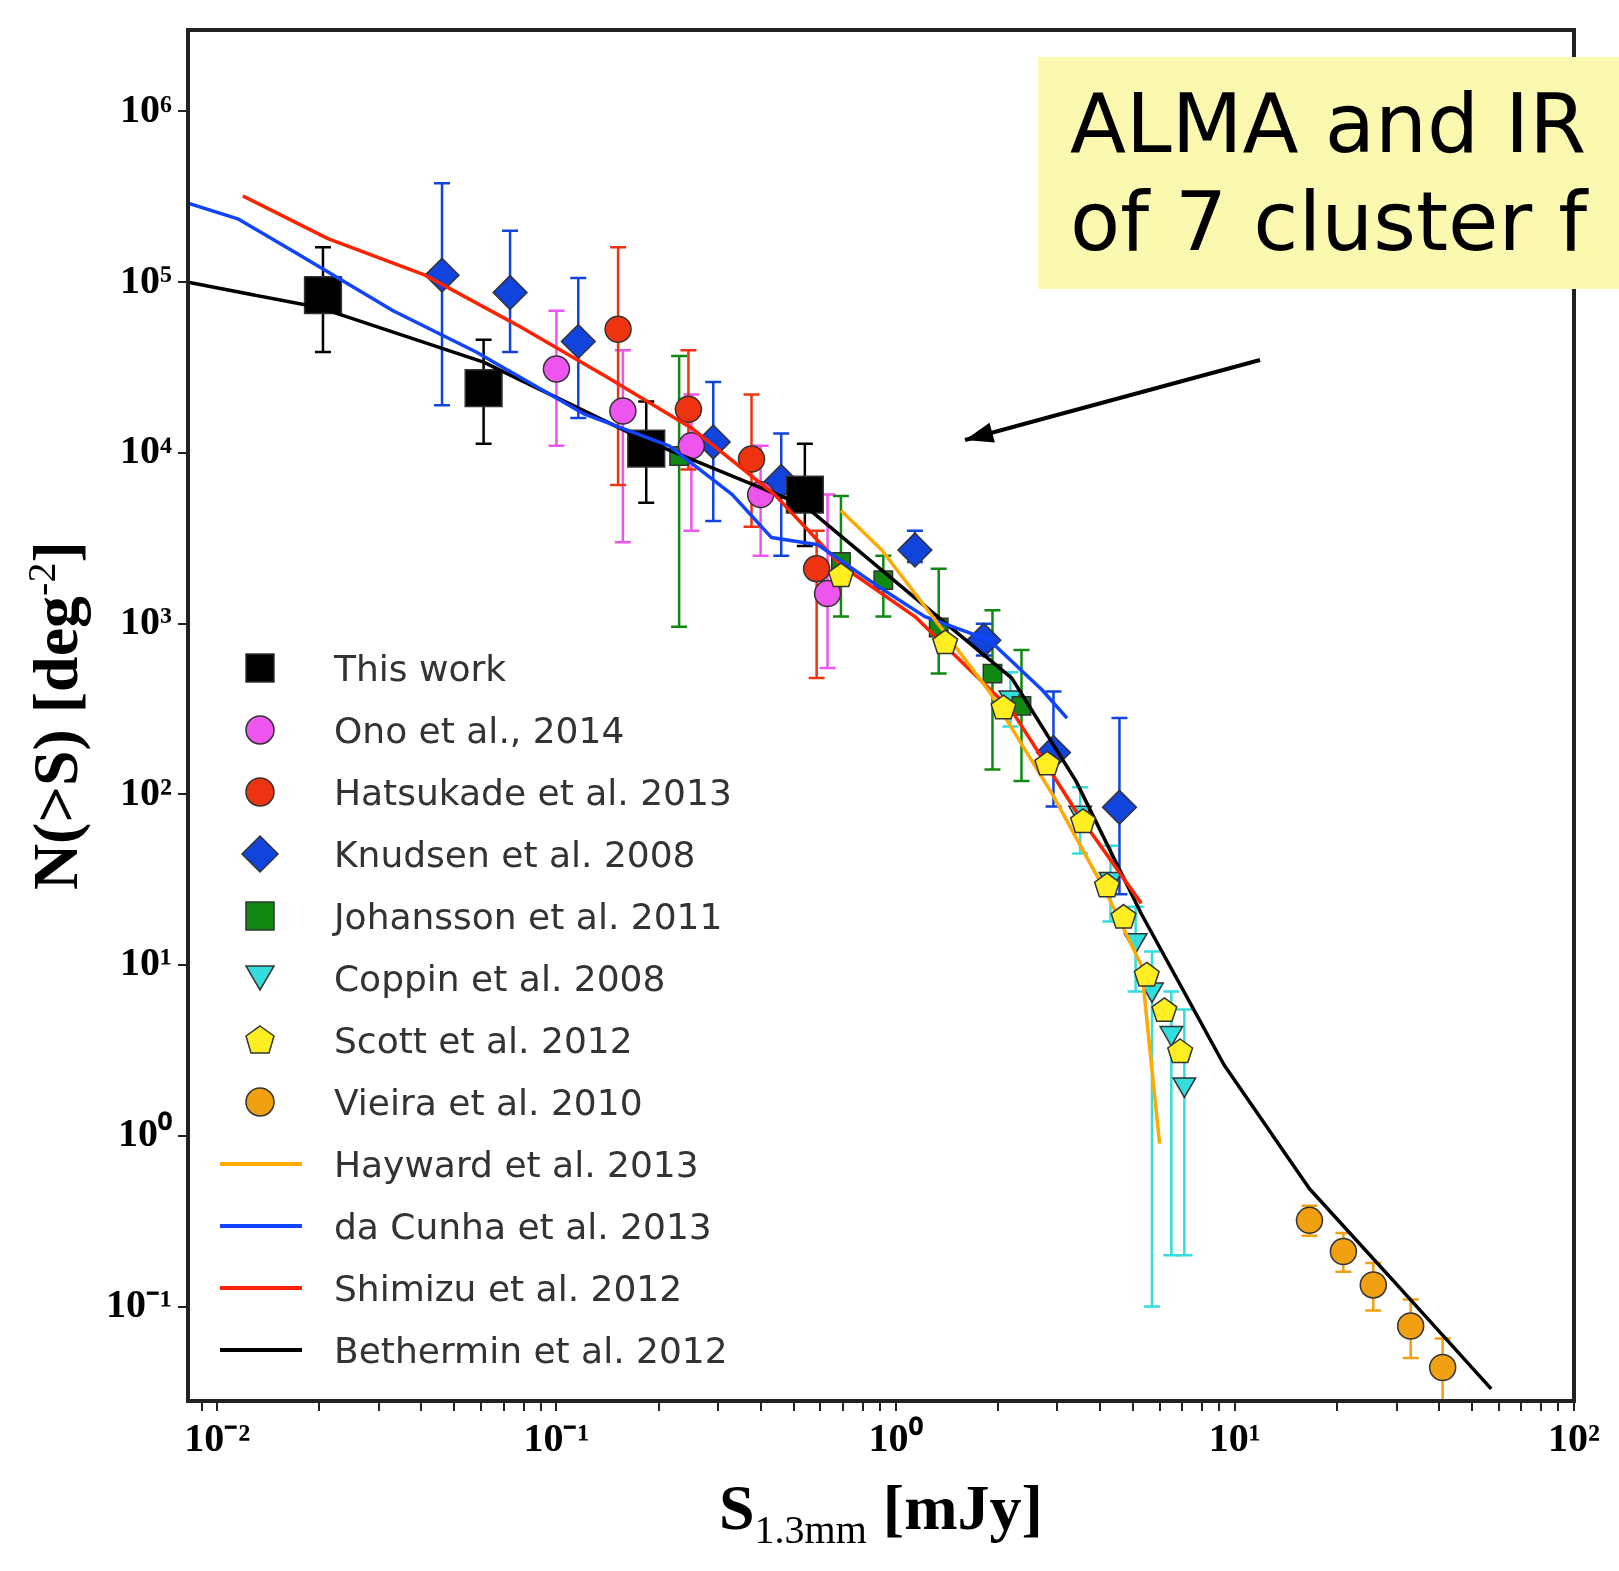 The height and width of the screenshot is (1571, 1619). Describe the element at coordinates (522, 1226) in the screenshot. I see `legend-label: da Cunha et al. 2013` at that location.